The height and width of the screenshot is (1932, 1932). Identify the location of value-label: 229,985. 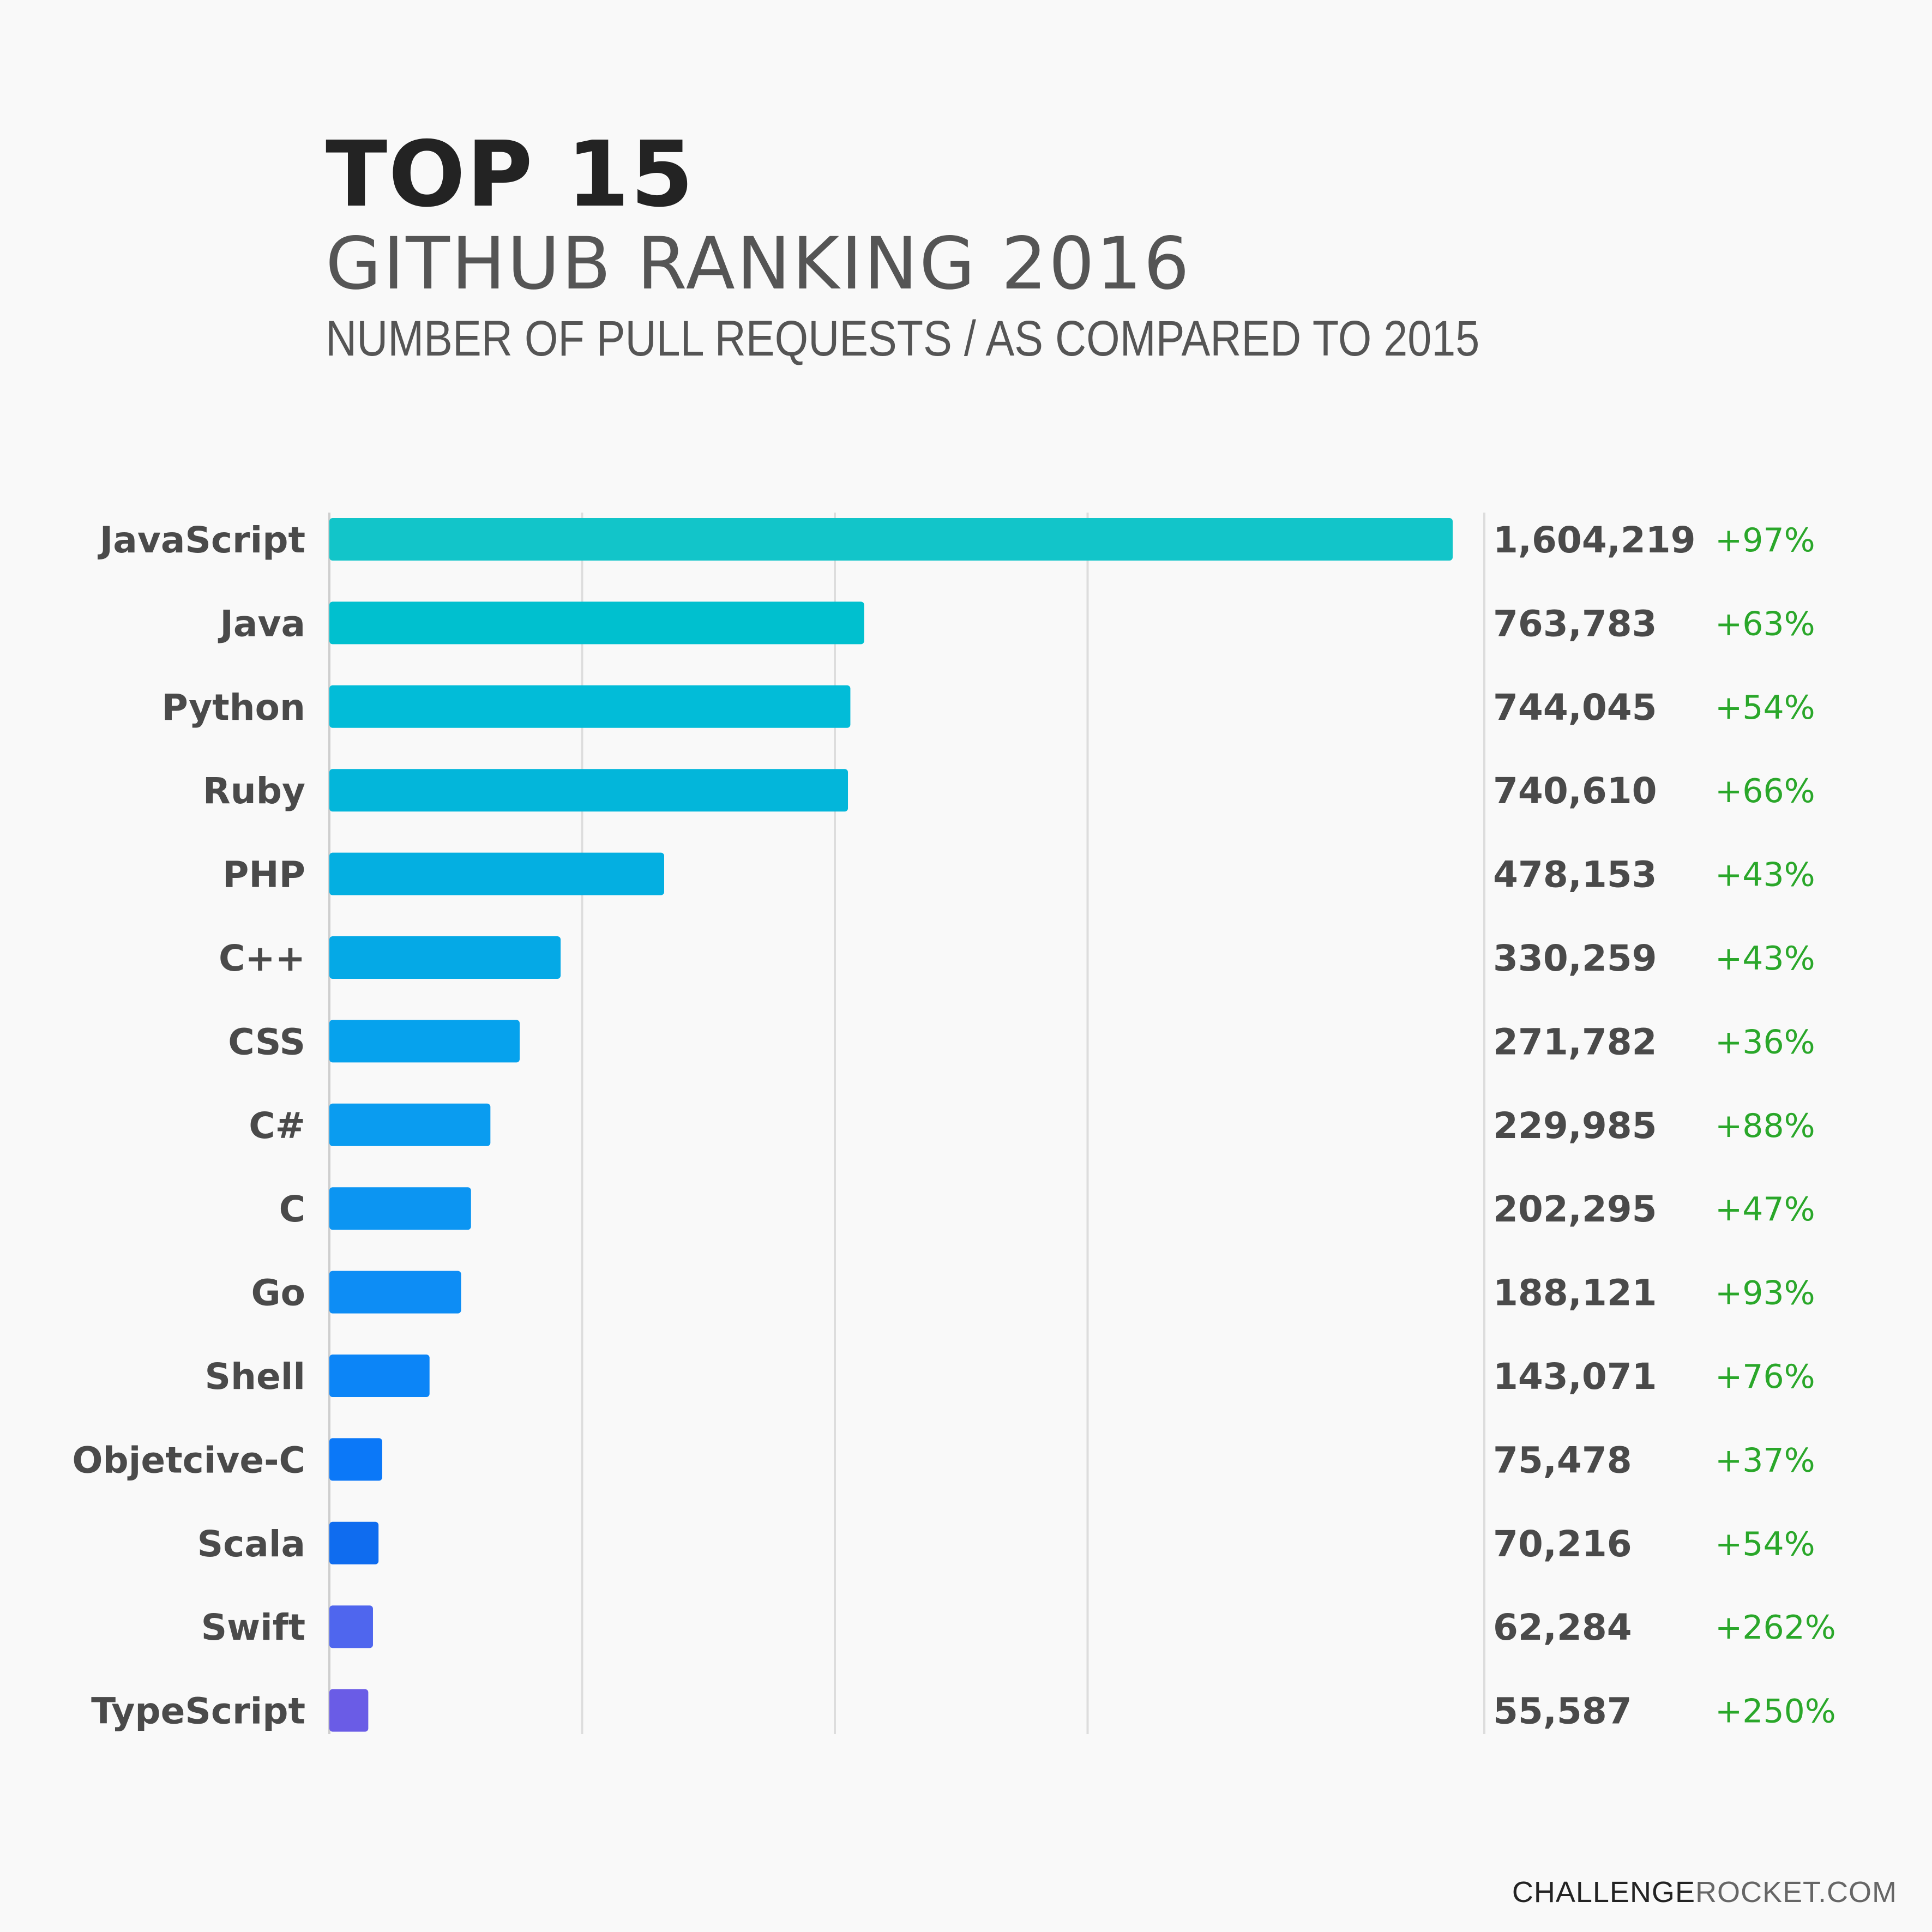
(1575, 1126).